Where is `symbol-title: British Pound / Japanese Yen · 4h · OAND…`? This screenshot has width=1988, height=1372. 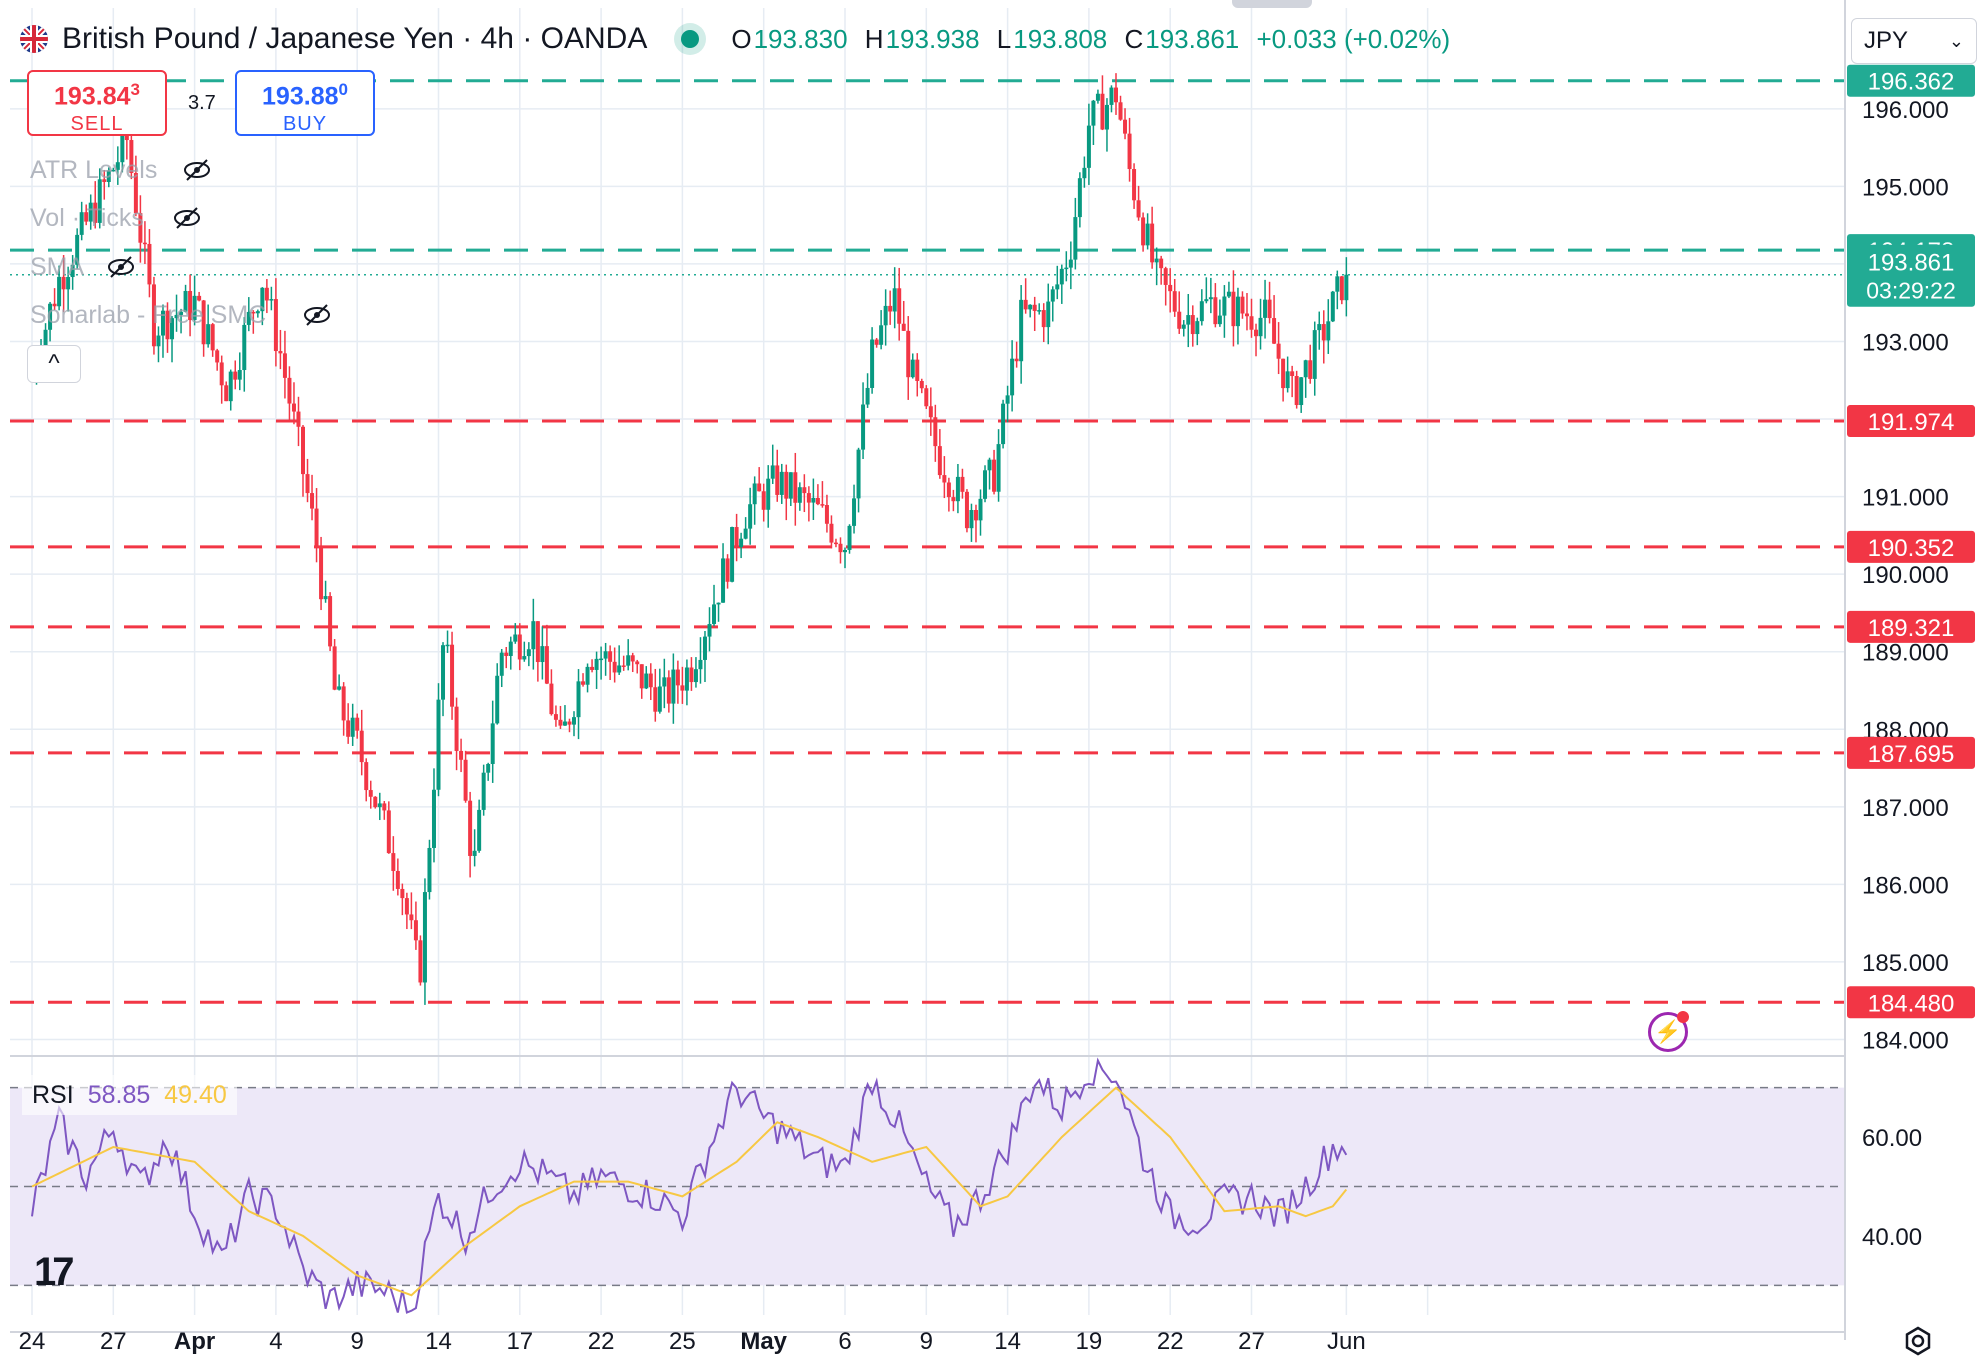 symbol-title: British Pound / Japanese Yen · 4h · OAND… is located at coordinates (355, 38).